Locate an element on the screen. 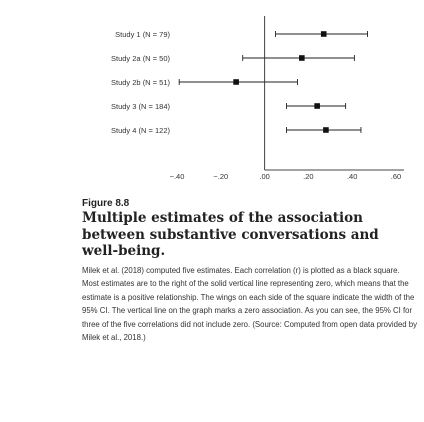  study-label: Study 3 (N = 184) is located at coordinates (140, 106).